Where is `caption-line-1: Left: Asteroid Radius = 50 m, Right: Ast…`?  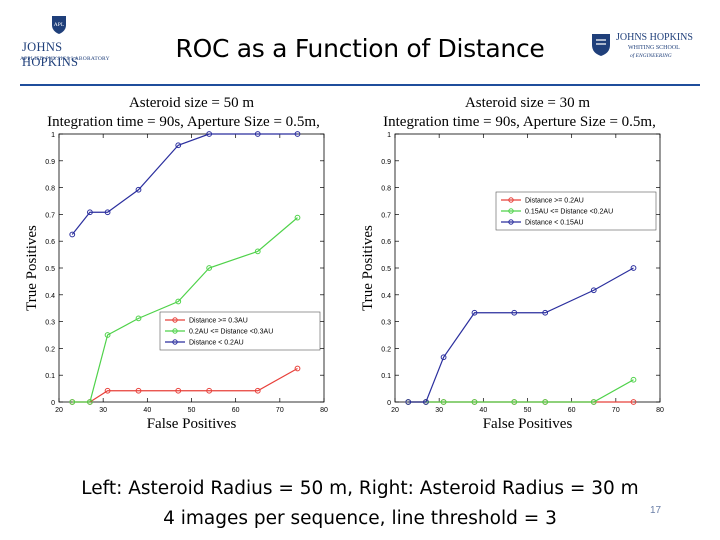
caption-line-1: Left: Asteroid Radius = 50 m, Right: Ast… is located at coordinates (360, 488).